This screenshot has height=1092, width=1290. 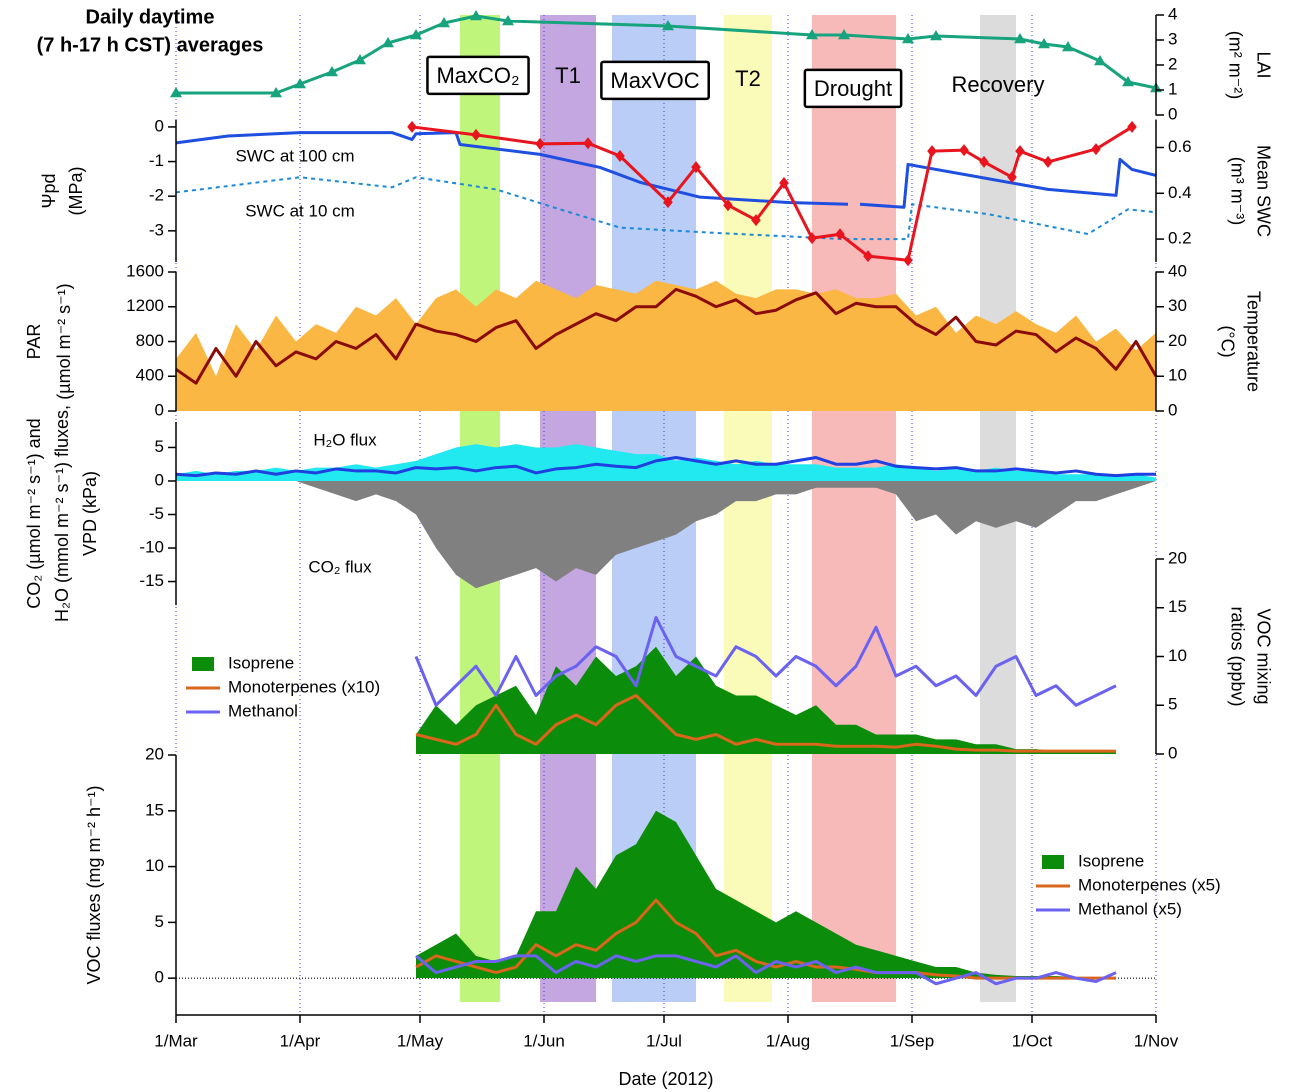 I want to click on y-axis-title: (µmol m⁻² s⁻¹), so click(x=64, y=341).